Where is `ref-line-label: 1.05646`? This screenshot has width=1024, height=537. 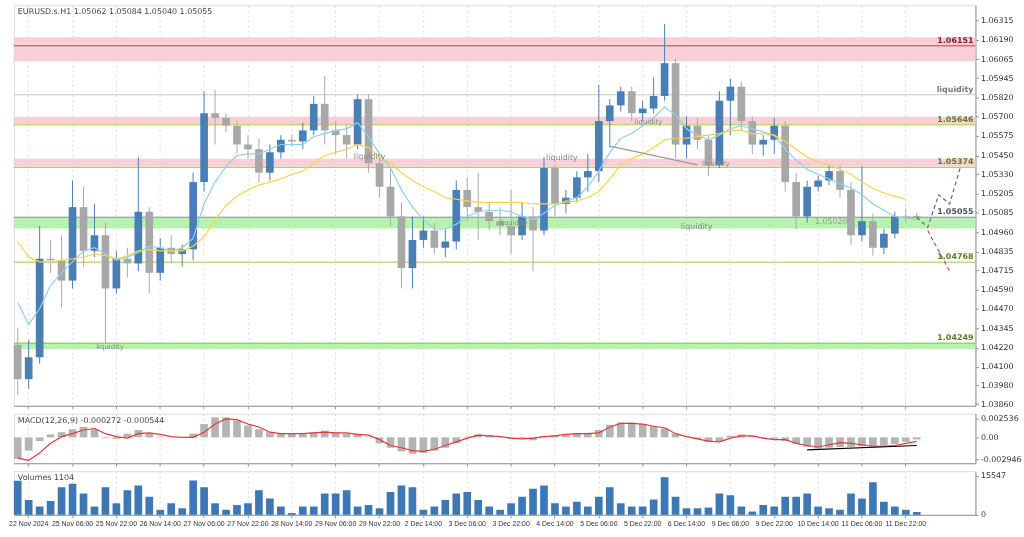
ref-line-label: 1.05646 is located at coordinates (955, 119).